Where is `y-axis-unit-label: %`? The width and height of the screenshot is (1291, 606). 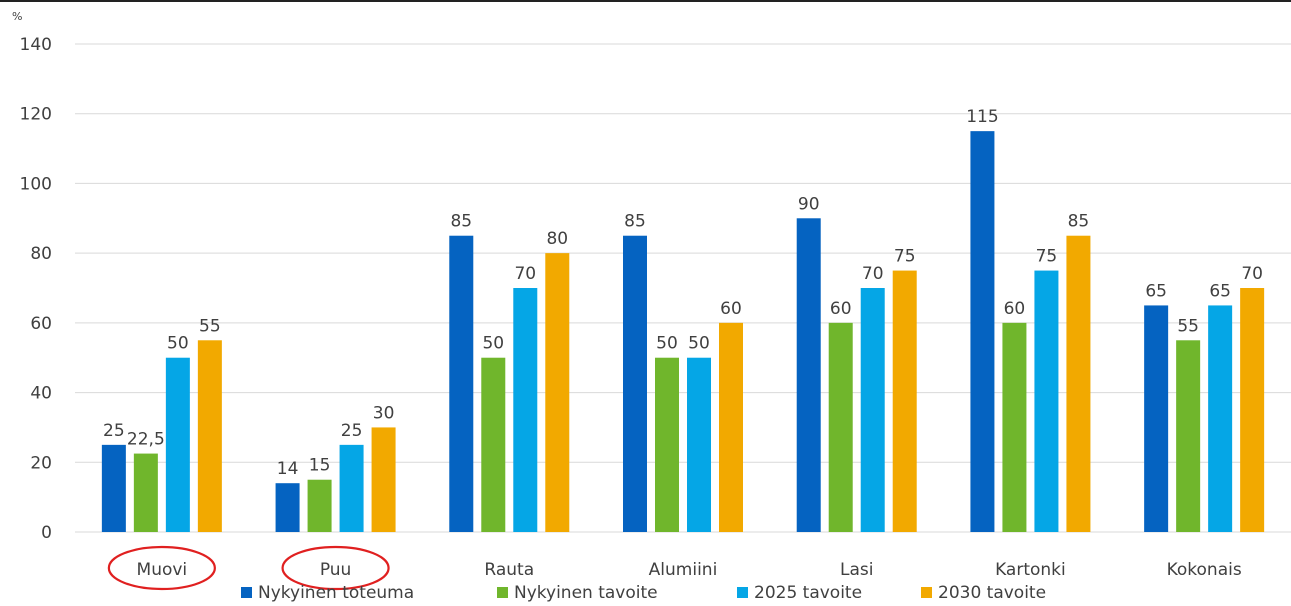 y-axis-unit-label: % is located at coordinates (17, 16).